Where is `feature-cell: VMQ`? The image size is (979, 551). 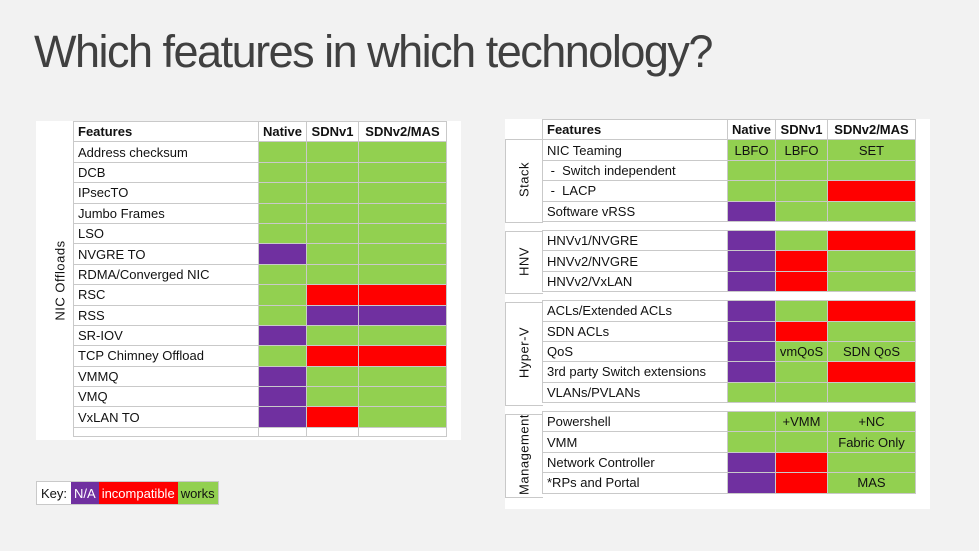 feature-cell: VMQ is located at coordinates (166, 397).